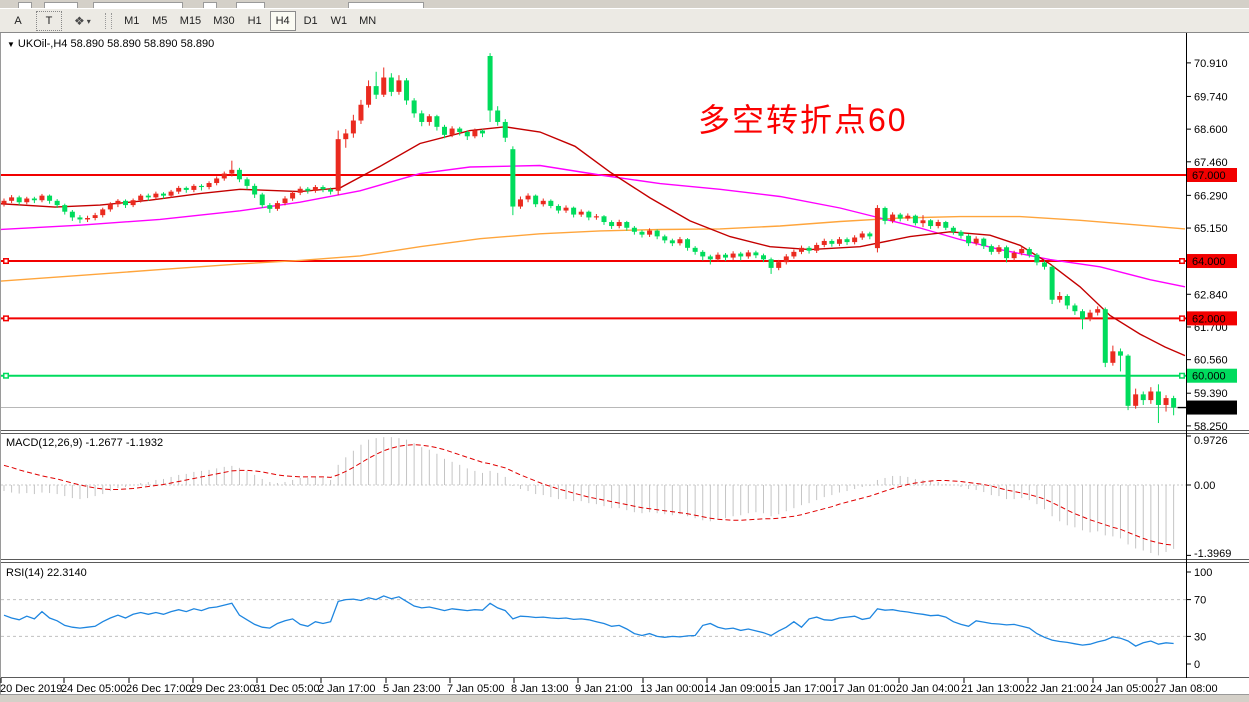 The height and width of the screenshot is (702, 1249). I want to click on timeframe-button-m5: M5, so click(160, 21).